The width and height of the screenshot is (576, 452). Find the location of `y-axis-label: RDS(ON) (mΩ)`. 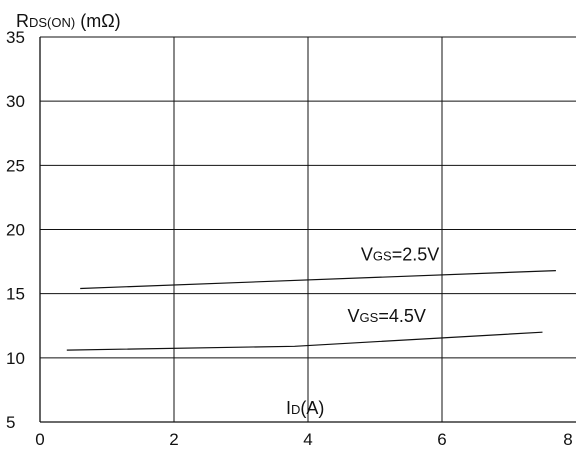

y-axis-label: RDS(ON) (mΩ) is located at coordinates (68, 21).